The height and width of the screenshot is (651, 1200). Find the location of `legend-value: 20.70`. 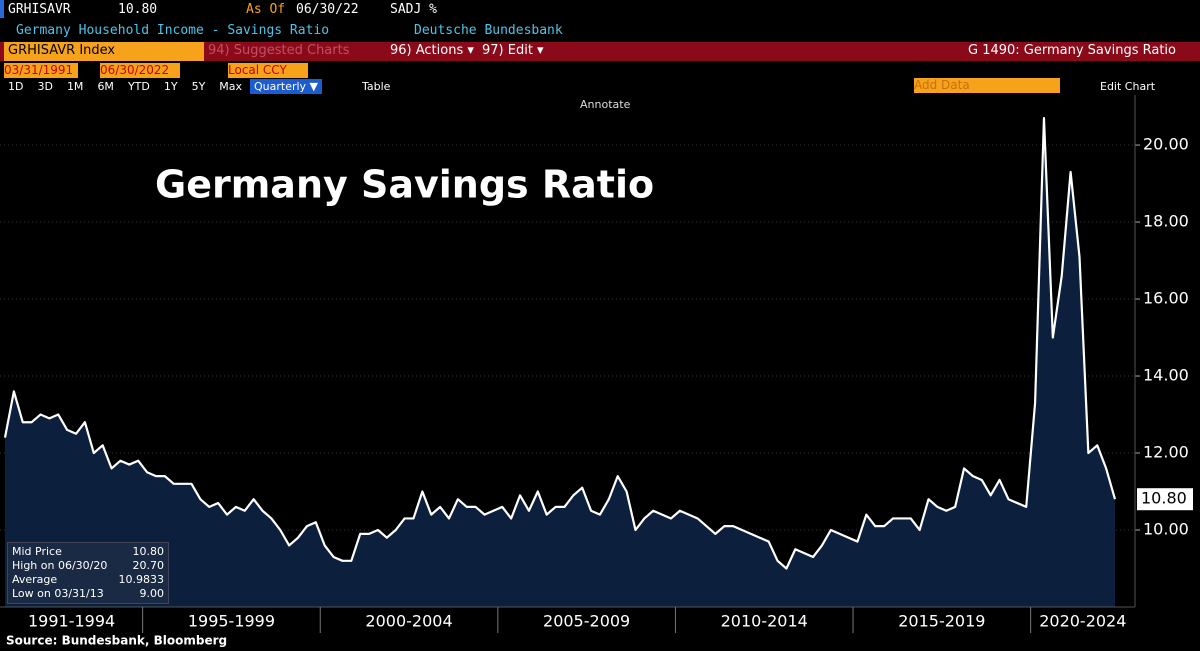

legend-value: 20.70 is located at coordinates (148, 565).